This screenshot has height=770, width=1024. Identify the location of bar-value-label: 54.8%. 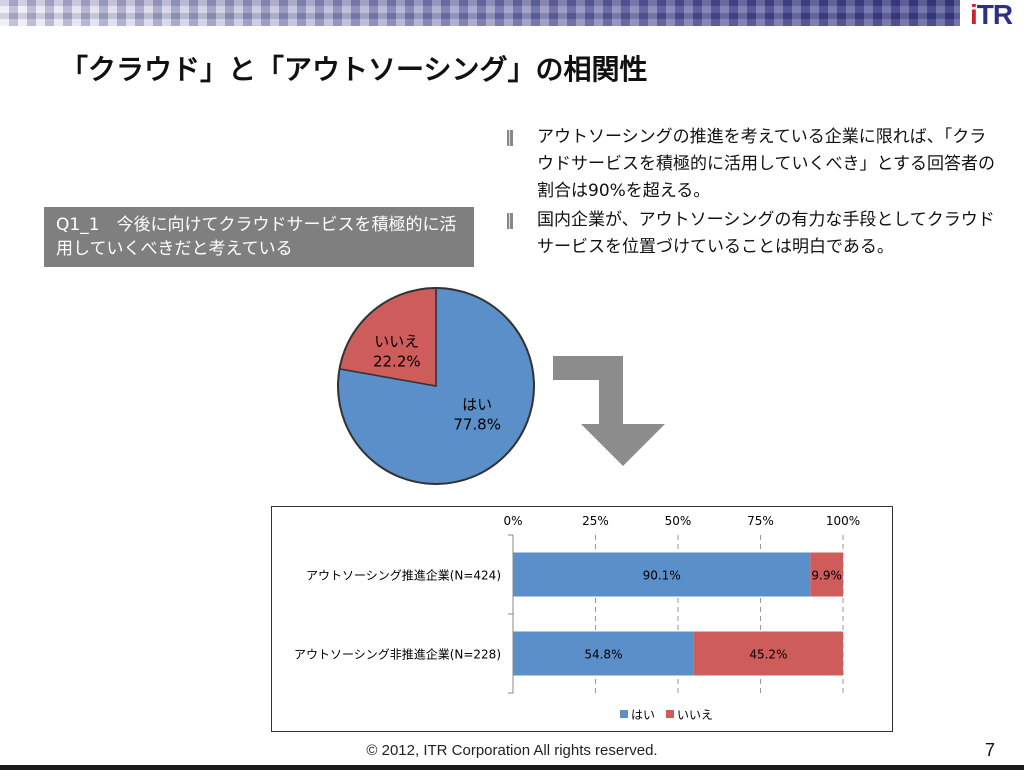
(603, 655).